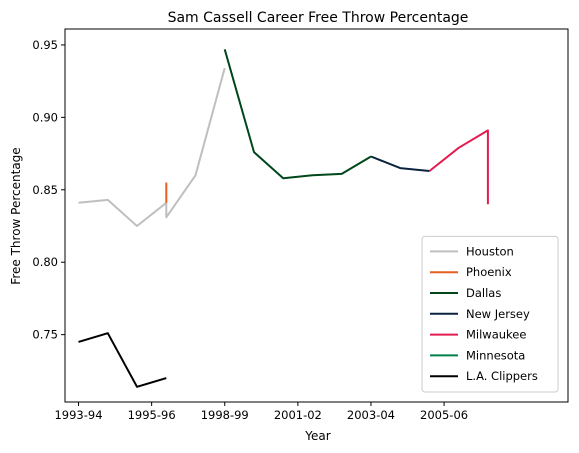 The height and width of the screenshot is (453, 579). I want to click on legend-label: L.A. Clippers, so click(502, 376).